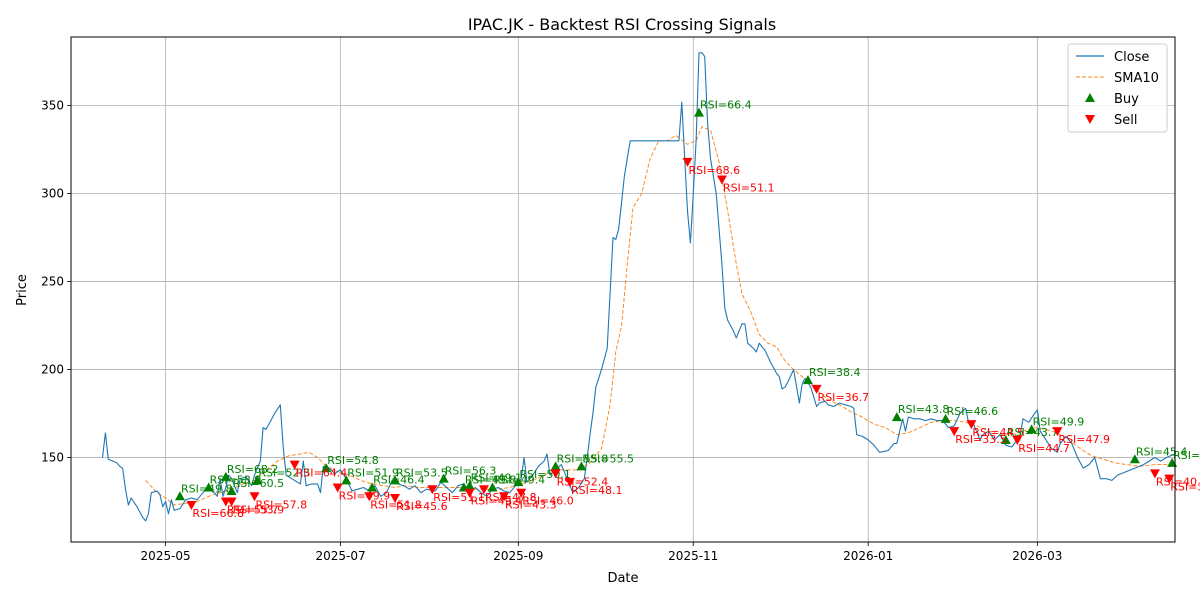 Image resolution: width=1200 pixels, height=604 pixels. I want to click on buy-label: RSI=66.4, so click(726, 105).